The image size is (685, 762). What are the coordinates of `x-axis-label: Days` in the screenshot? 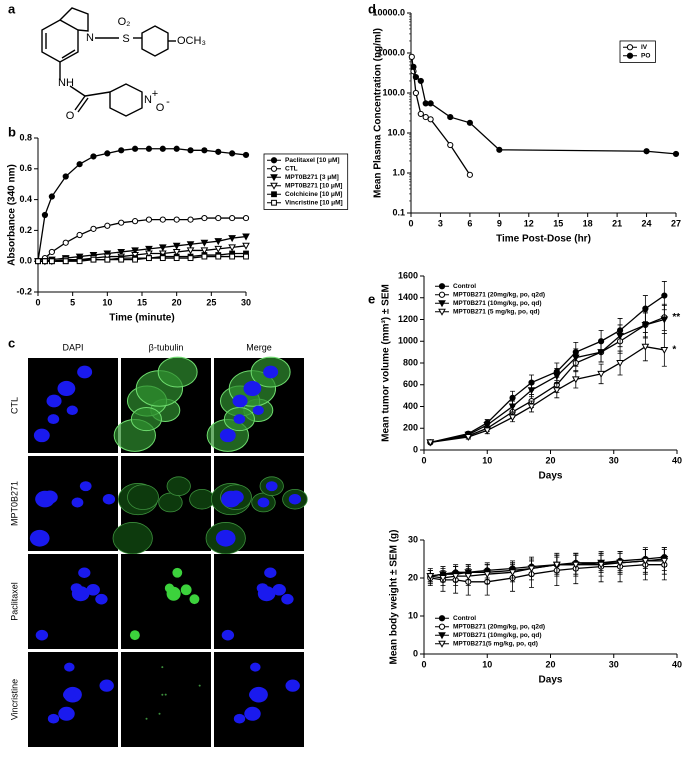 It's located at (551, 680).